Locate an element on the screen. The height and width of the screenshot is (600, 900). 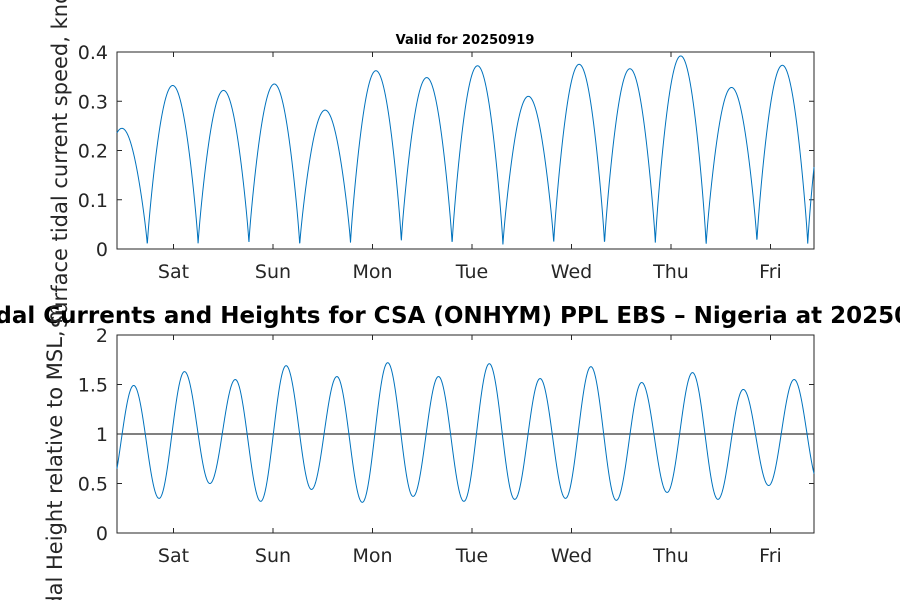
height-xtick-label: Sat is located at coordinates (173, 556).